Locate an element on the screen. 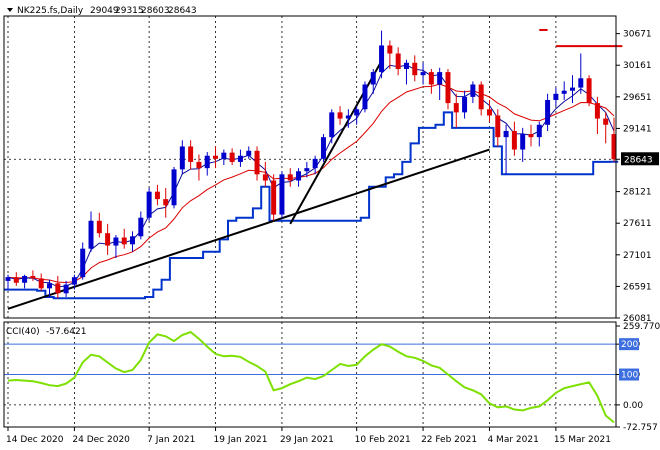 This screenshot has height=450, width=660. indicator-name: CCI(40) is located at coordinates (23, 332).